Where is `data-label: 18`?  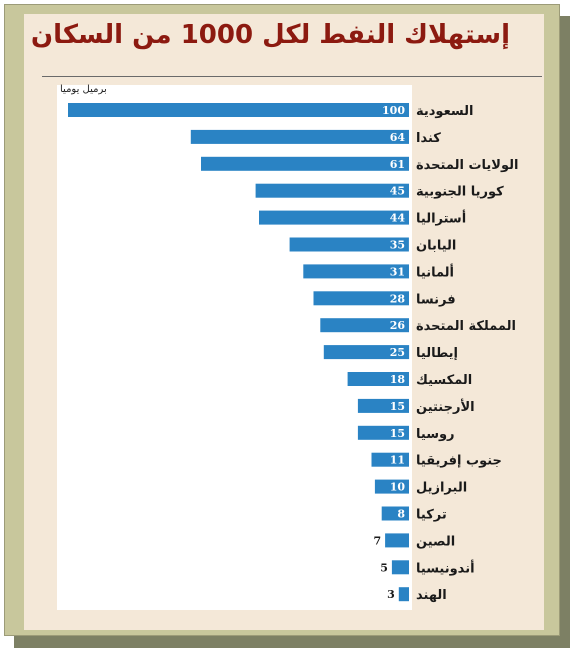
data-label: 18 is located at coordinates (398, 379).